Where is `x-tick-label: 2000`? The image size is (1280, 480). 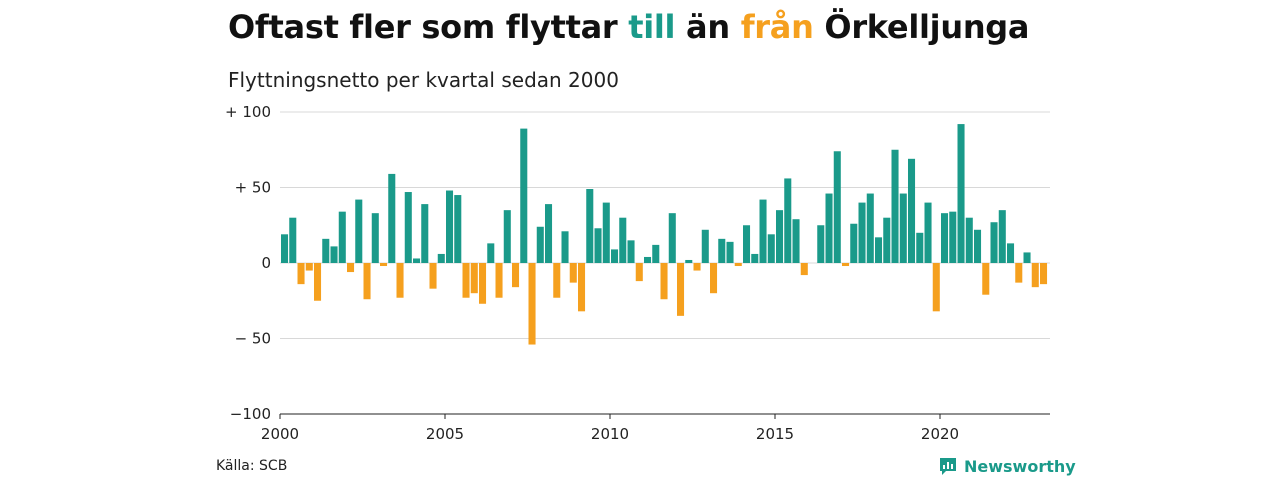 x-tick-label: 2000 is located at coordinates (280, 434).